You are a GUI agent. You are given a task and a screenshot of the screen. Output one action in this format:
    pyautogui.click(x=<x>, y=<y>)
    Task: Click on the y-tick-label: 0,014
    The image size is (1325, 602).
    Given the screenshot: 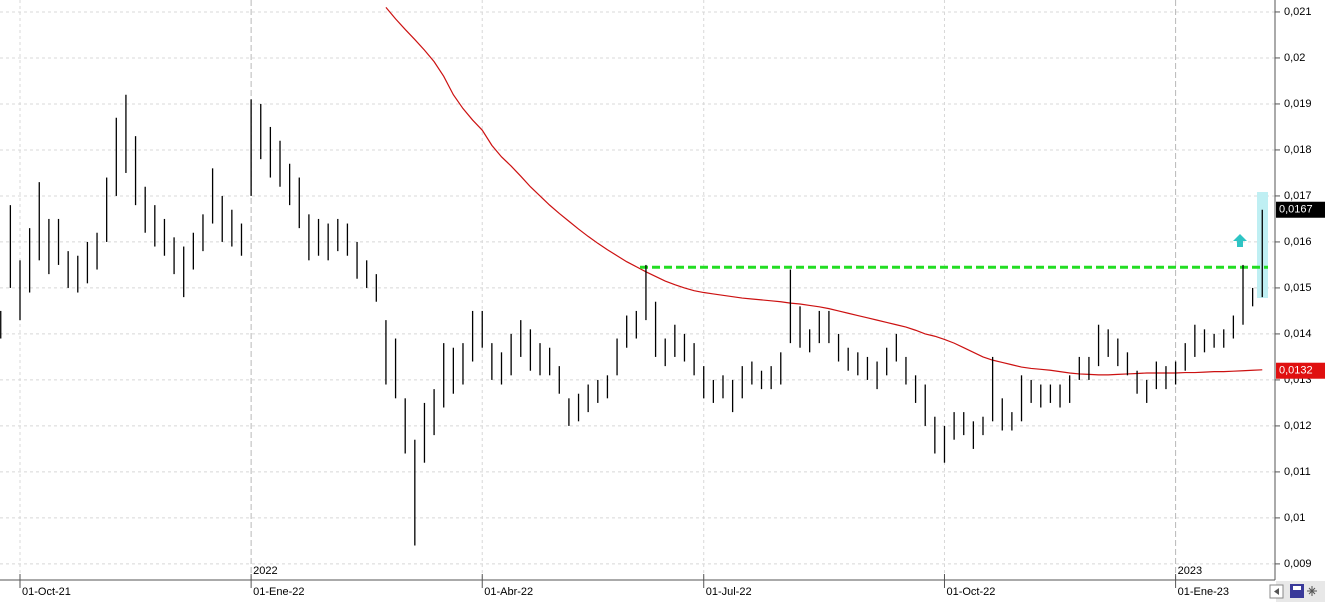 What is the action you would take?
    pyautogui.click(x=1298, y=334)
    